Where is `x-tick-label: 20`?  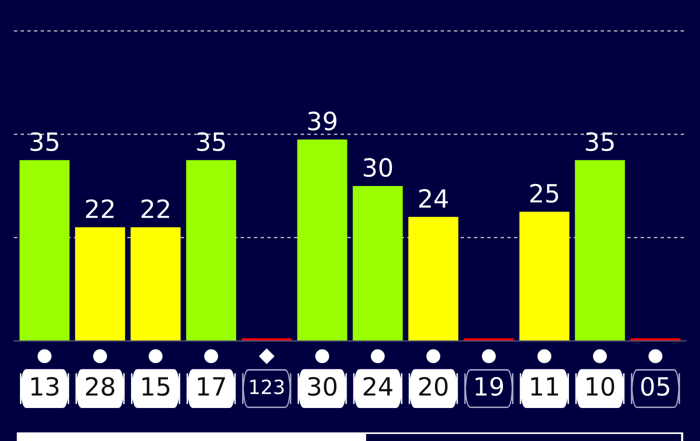 x-tick-label: 20 is located at coordinates (433, 386).